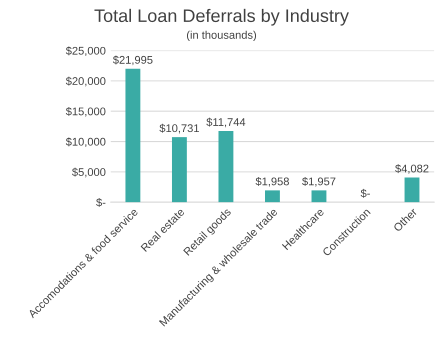 This screenshot has height=337, width=443. What do you see at coordinates (86, 142) in the screenshot?
I see `y-tick-label: $10,000` at bounding box center [86, 142].